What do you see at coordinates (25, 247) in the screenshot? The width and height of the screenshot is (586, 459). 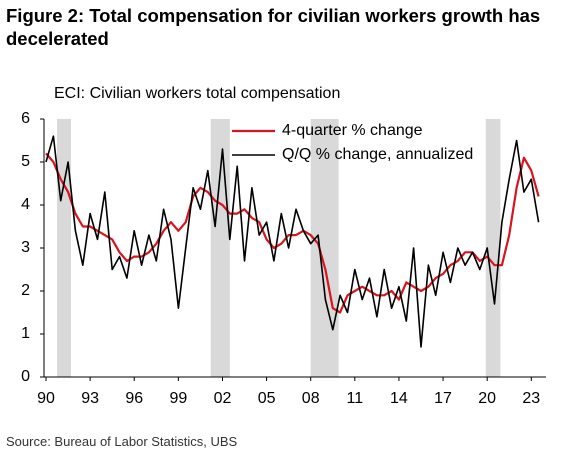 I see `y-tick-label: 3` at bounding box center [25, 247].